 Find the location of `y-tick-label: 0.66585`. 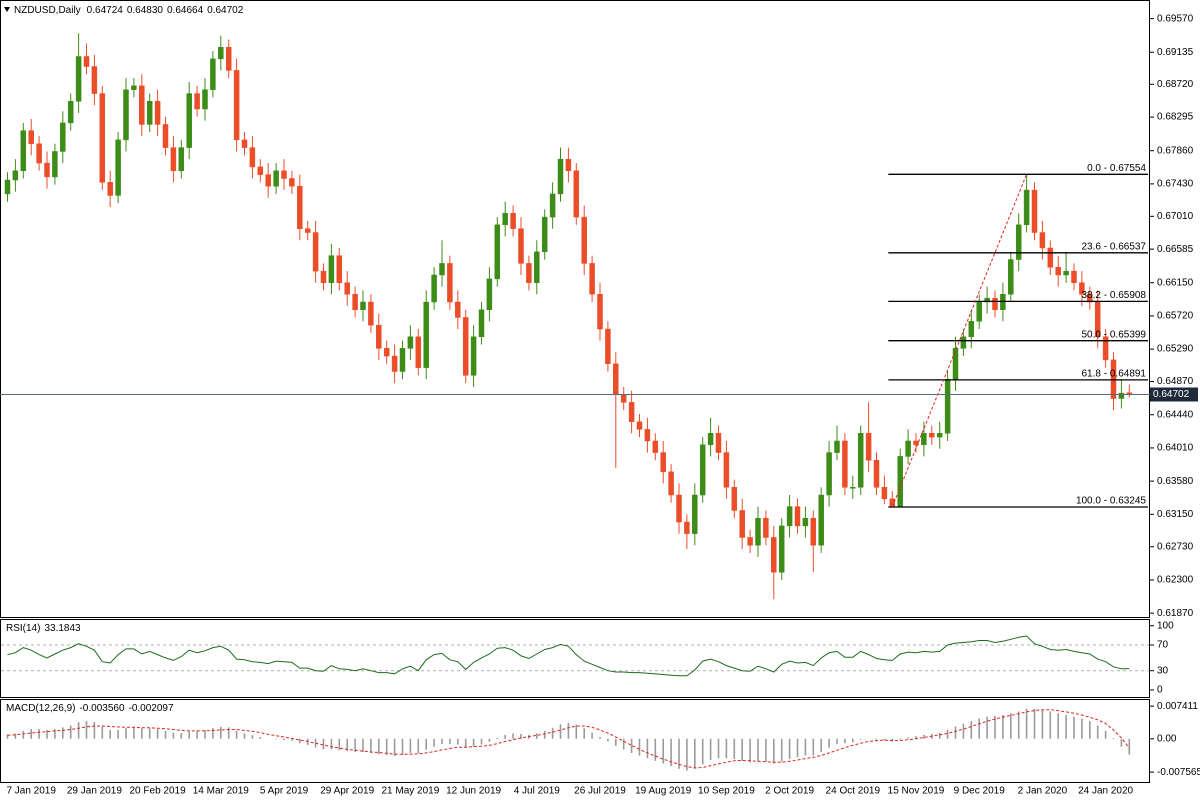

y-tick-label: 0.66585 is located at coordinates (1175, 249).